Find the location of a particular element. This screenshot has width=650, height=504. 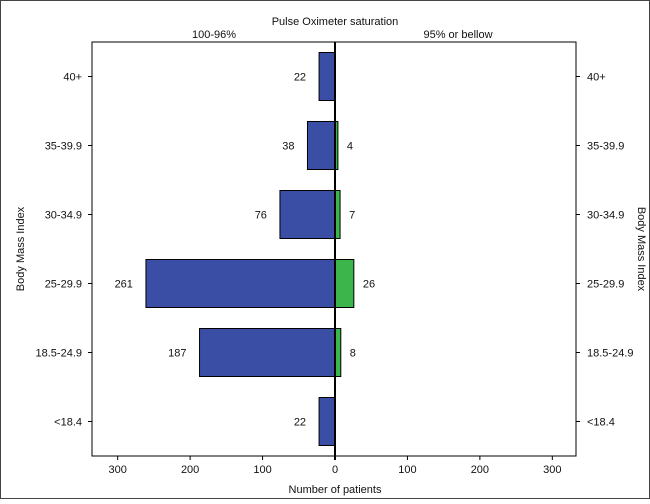

data-label: 187 is located at coordinates (177, 354).